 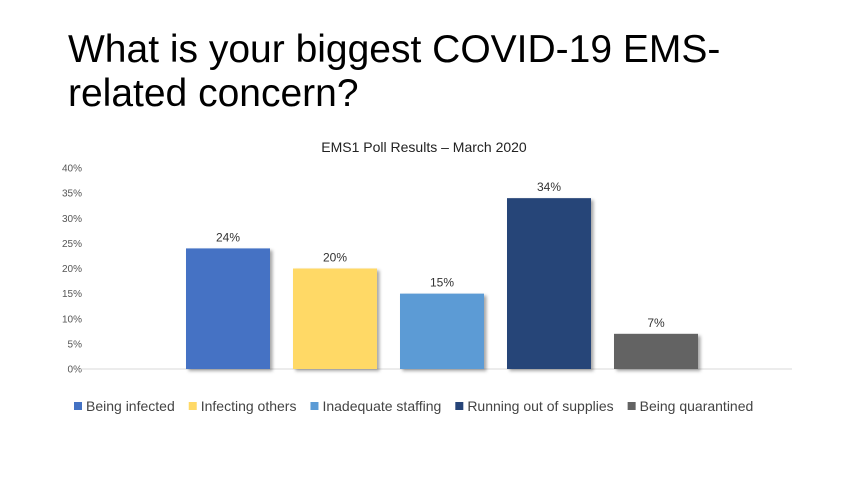 What do you see at coordinates (72, 169) in the screenshot?
I see `y-tick-label: 40%` at bounding box center [72, 169].